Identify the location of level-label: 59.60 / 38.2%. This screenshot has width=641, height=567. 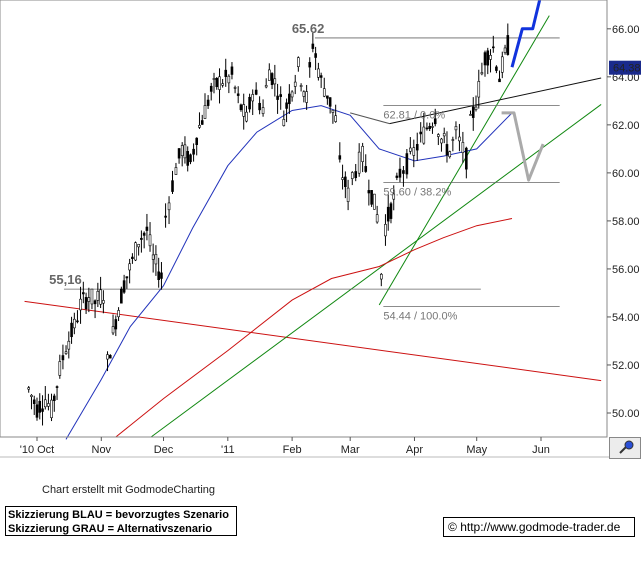
(417, 192).